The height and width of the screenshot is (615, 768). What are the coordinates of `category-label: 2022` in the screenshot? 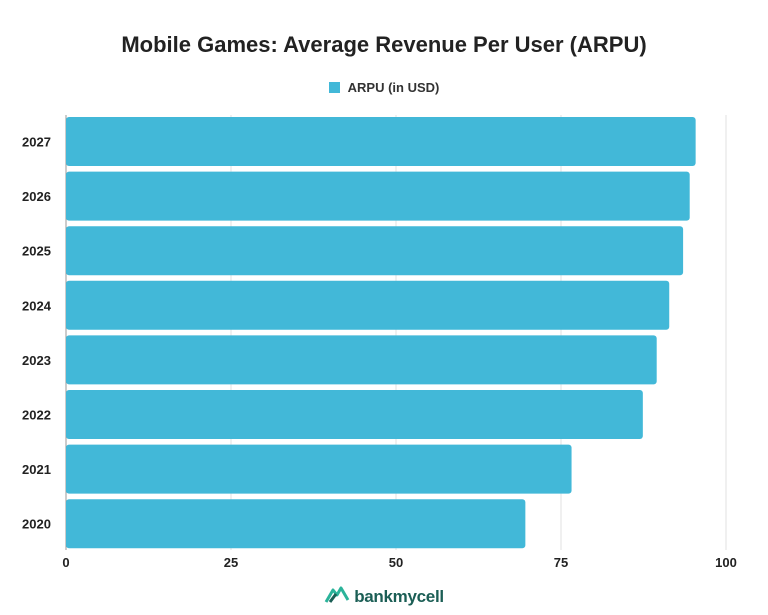 It's located at (36, 415).